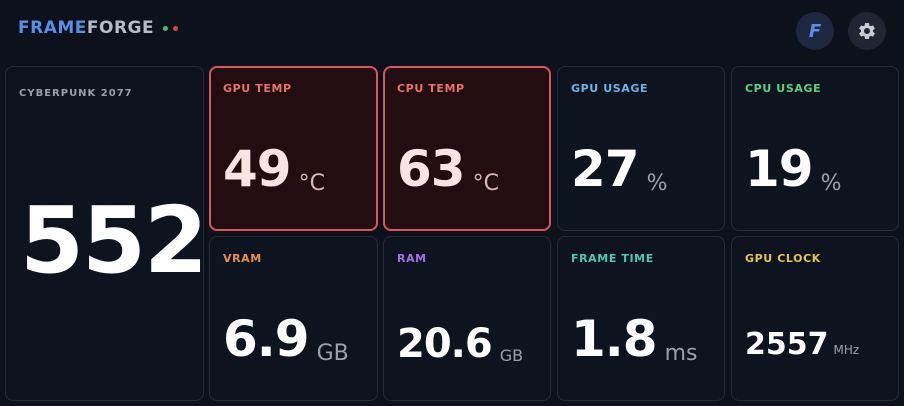 This screenshot has width=904, height=406. What do you see at coordinates (445, 344) in the screenshot?
I see `metric-value: 20.6` at bounding box center [445, 344].